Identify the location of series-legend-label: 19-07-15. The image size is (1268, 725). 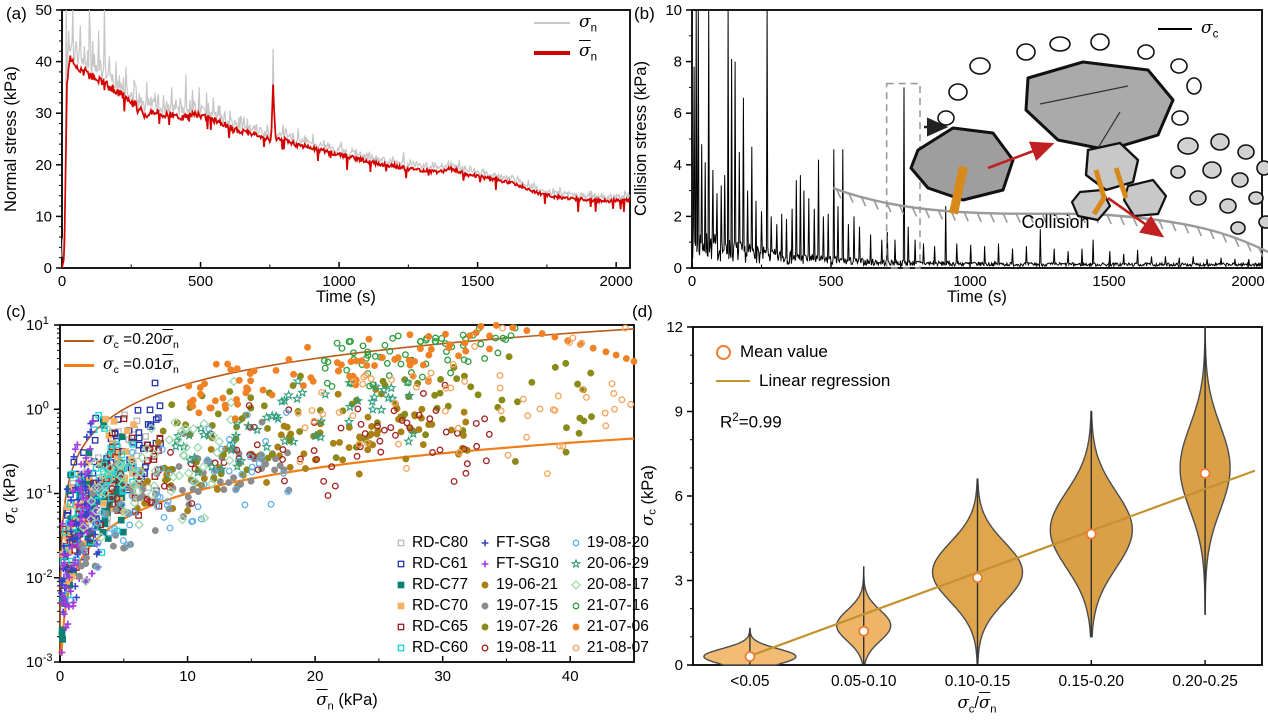
(527, 605).